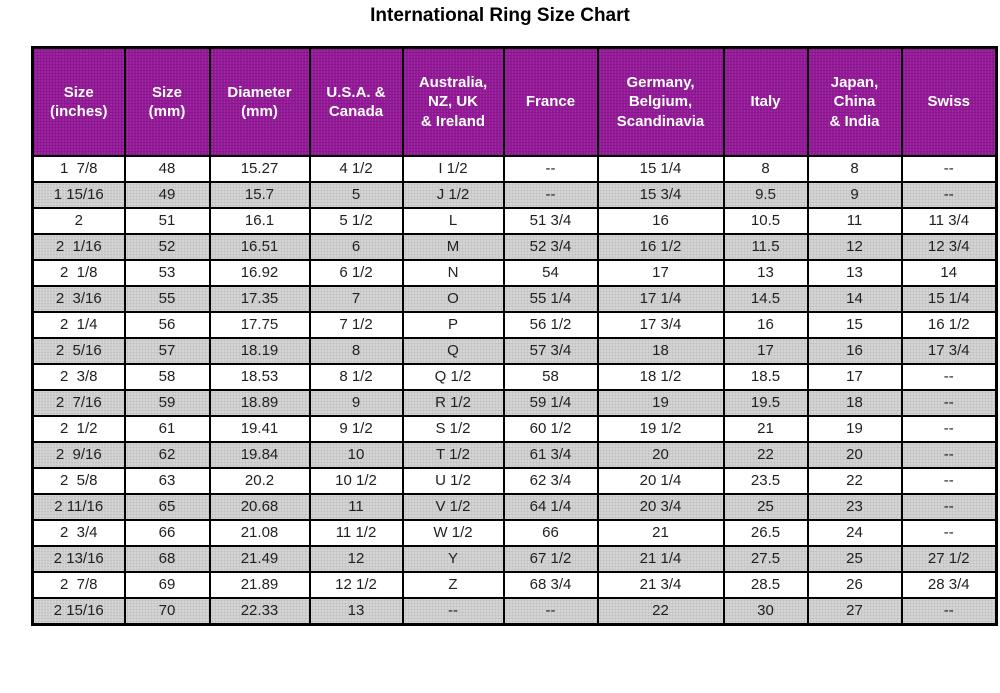  I want to click on cell-swiss: 17 3/4, so click(949, 351).